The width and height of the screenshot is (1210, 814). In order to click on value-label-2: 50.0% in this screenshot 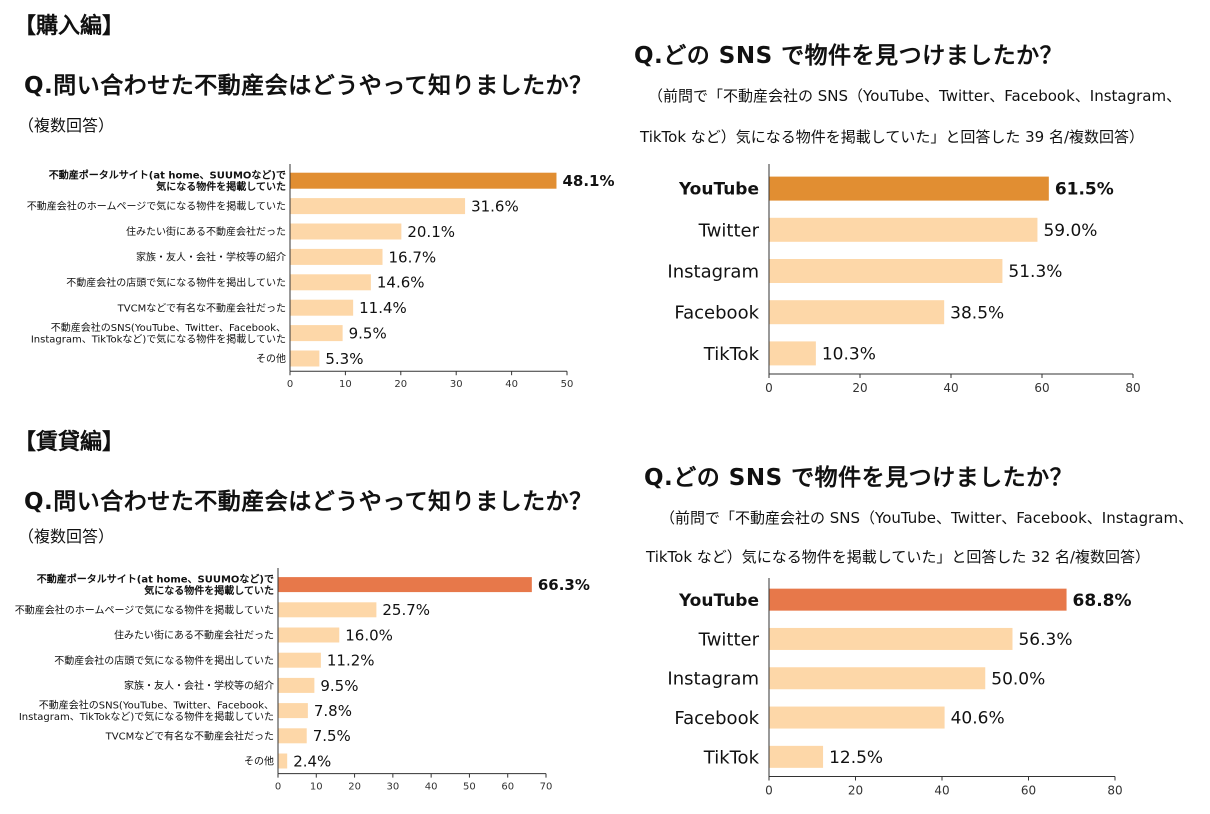, I will do `click(1018, 679)`.